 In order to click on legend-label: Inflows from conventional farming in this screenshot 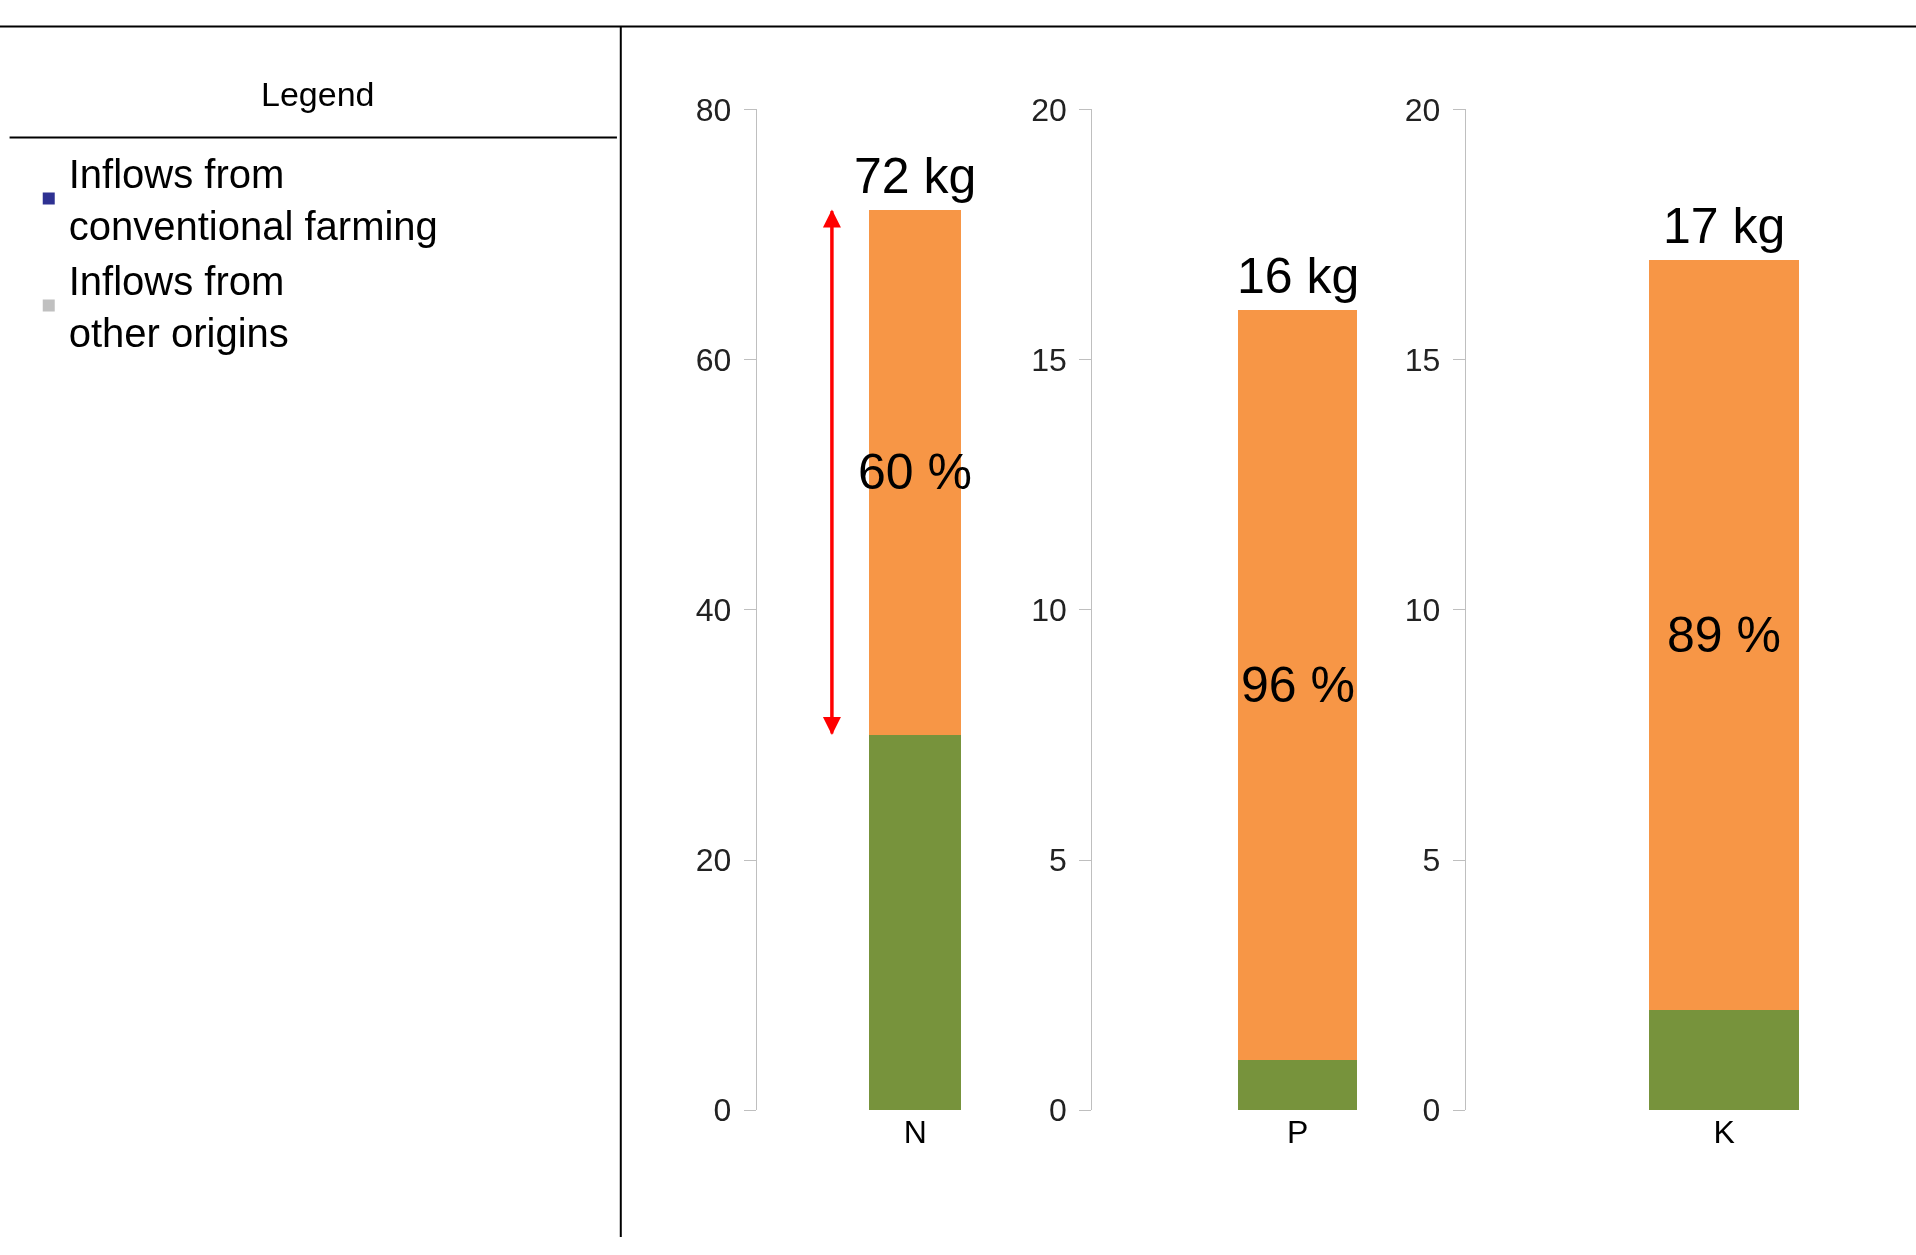, I will do `click(253, 200)`.